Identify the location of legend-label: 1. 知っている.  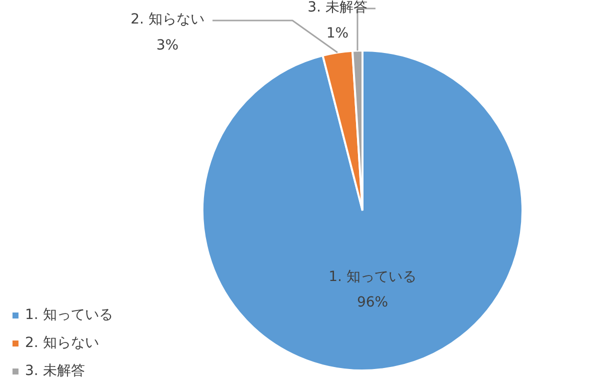
(69, 315).